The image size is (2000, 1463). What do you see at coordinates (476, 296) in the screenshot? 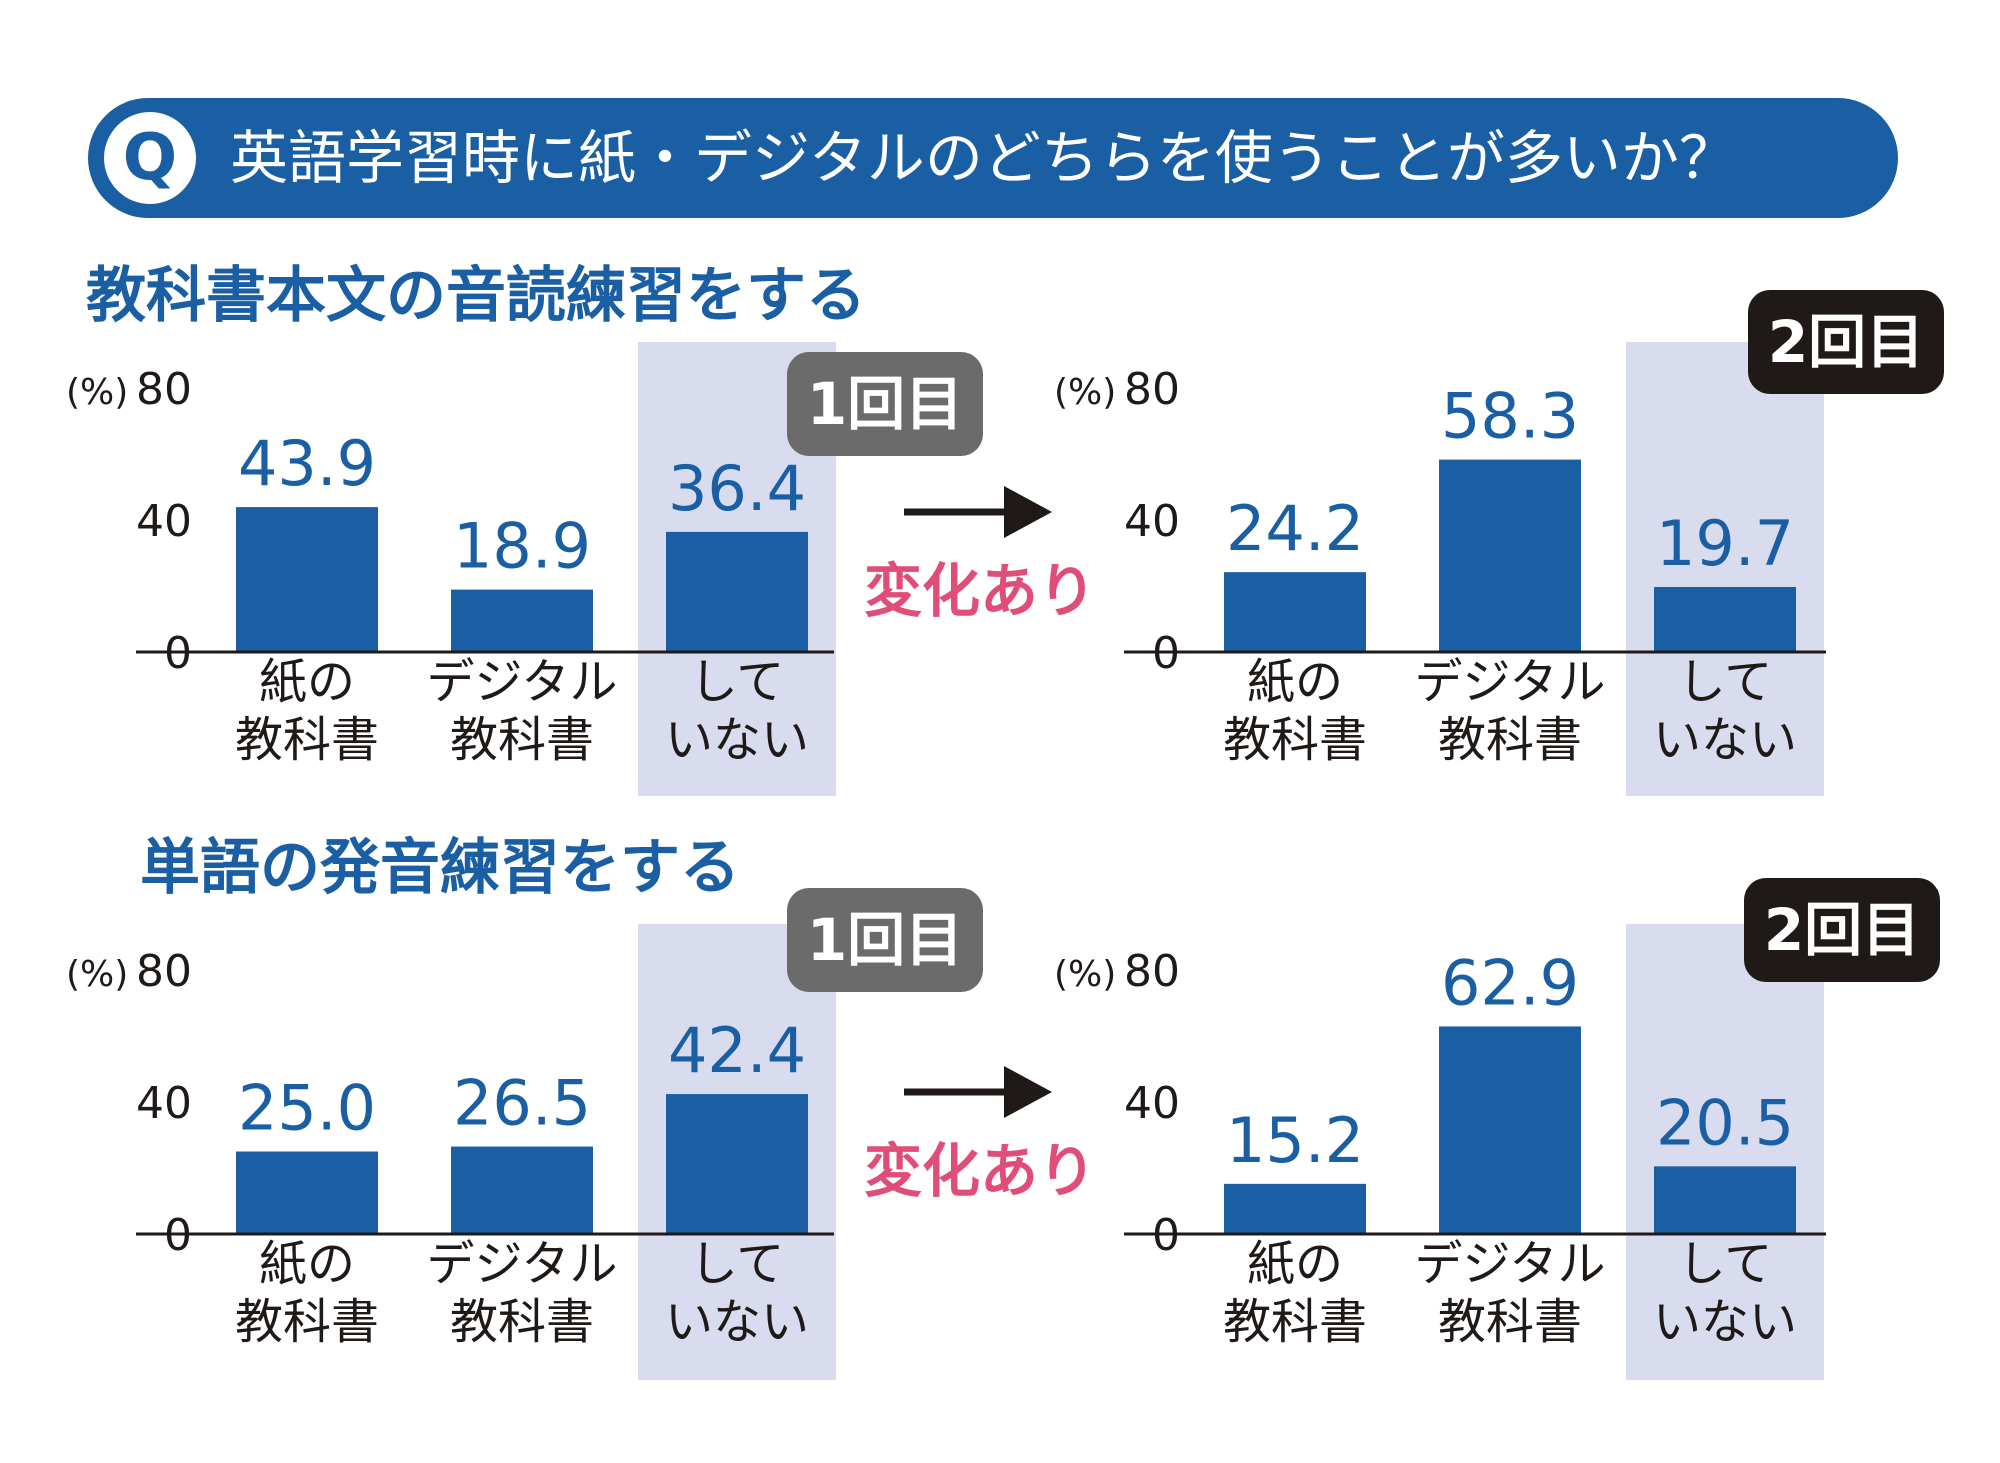
I see `section-title-reading: 教科書本文の音読練習をする` at bounding box center [476, 296].